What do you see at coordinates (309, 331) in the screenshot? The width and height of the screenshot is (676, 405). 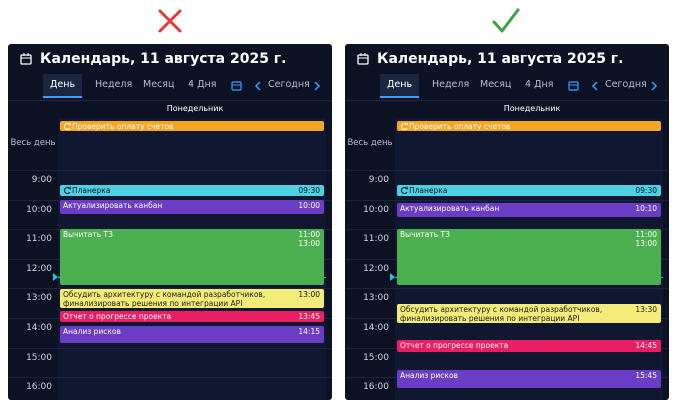 I see `event-time: 14:15` at bounding box center [309, 331].